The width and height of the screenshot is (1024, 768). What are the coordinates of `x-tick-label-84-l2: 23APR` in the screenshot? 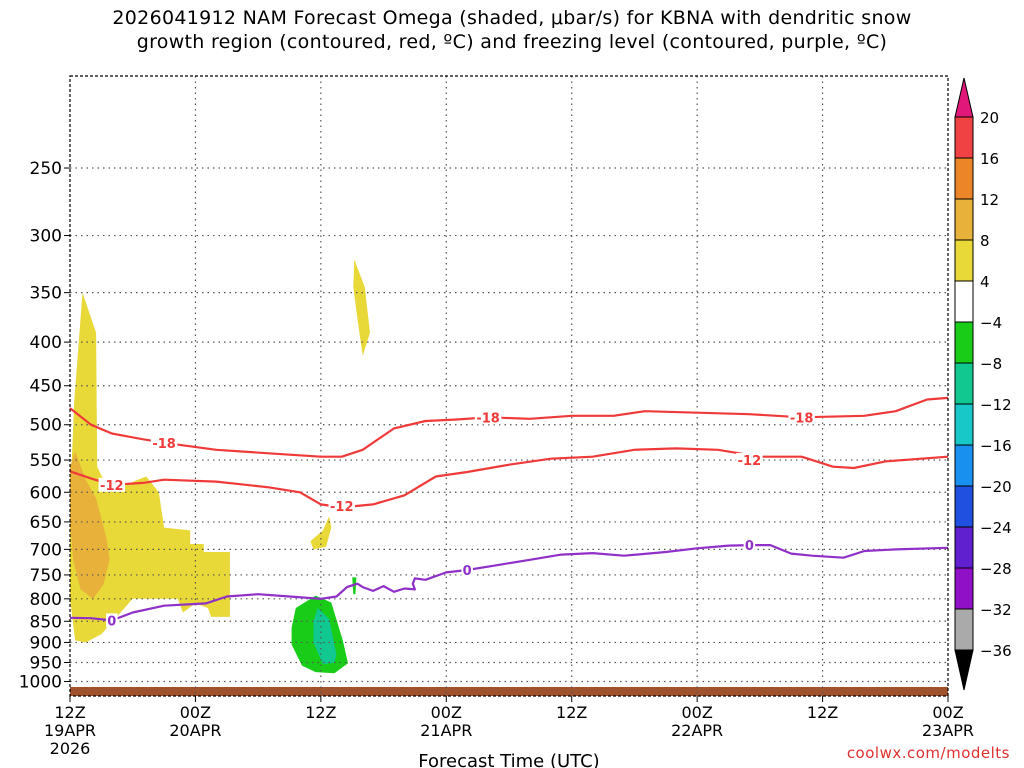 It's located at (948, 730).